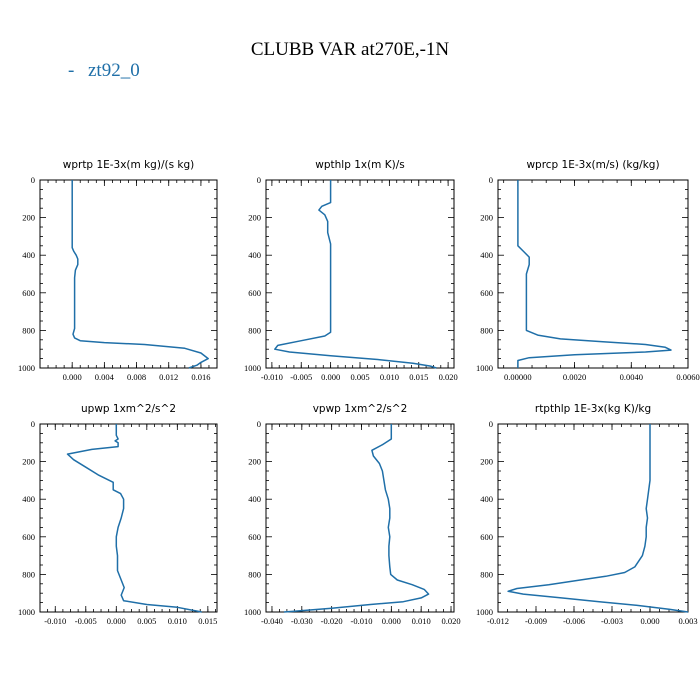  I want to click on x-tick-label: -0.030, so click(302, 621).